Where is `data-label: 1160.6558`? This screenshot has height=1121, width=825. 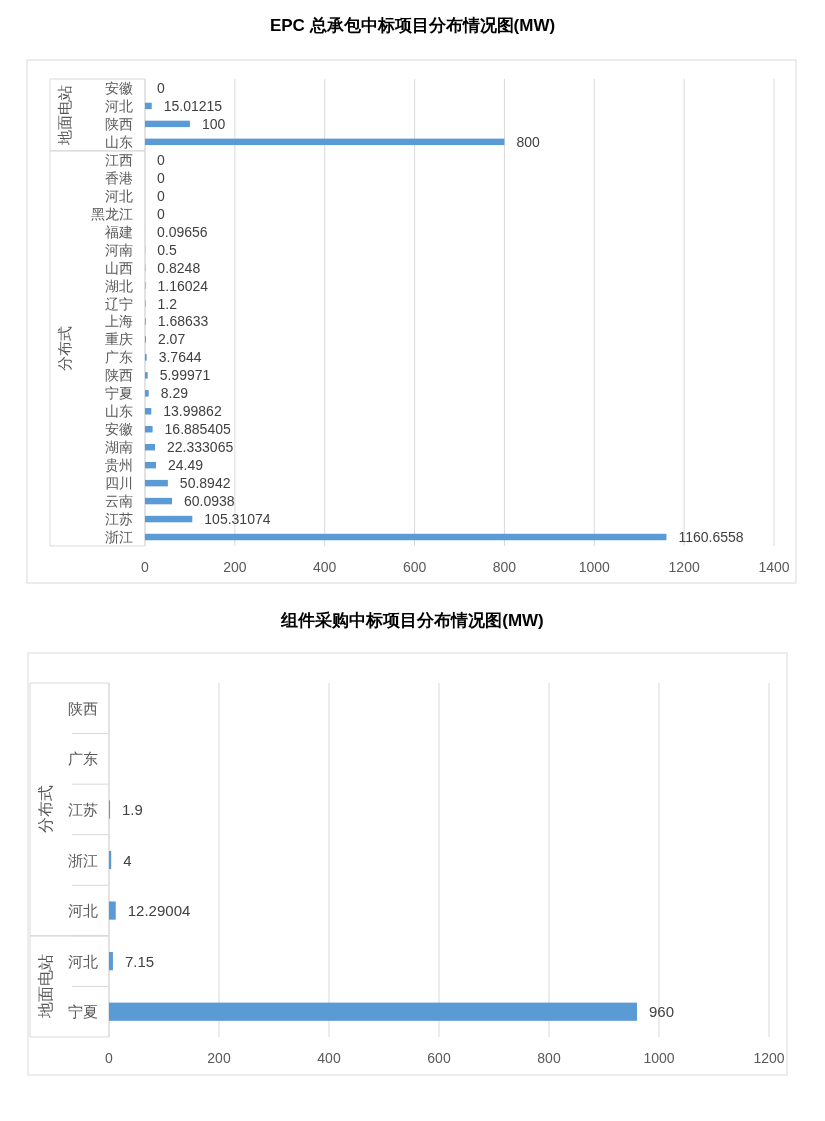
data-label: 1160.6558 is located at coordinates (711, 537).